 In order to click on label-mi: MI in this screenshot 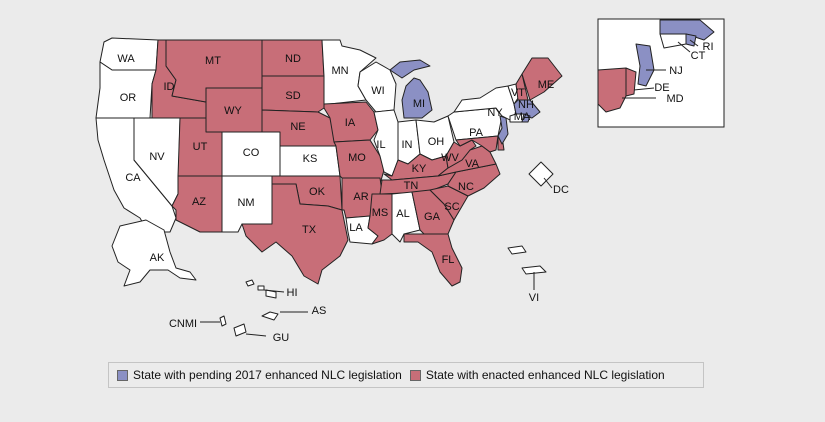, I will do `click(419, 104)`.